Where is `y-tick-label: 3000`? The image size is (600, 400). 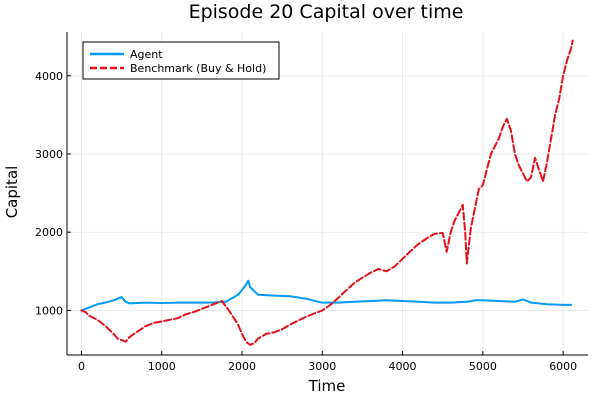 y-tick-label: 3000 is located at coordinates (49, 154).